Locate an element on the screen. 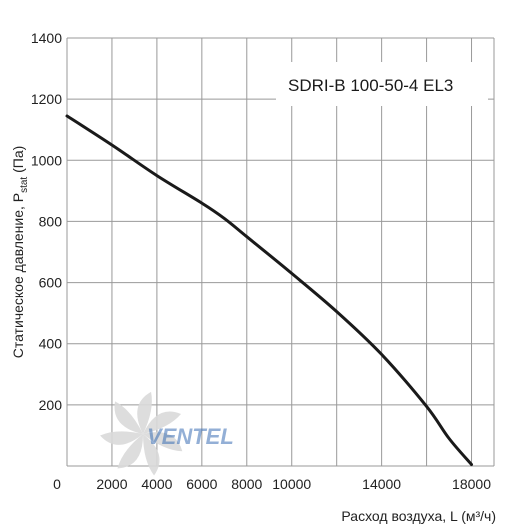 This screenshot has width=508, height=531. y-axis-title: Статическое давление, Pstat (Па) is located at coordinates (20, 252).